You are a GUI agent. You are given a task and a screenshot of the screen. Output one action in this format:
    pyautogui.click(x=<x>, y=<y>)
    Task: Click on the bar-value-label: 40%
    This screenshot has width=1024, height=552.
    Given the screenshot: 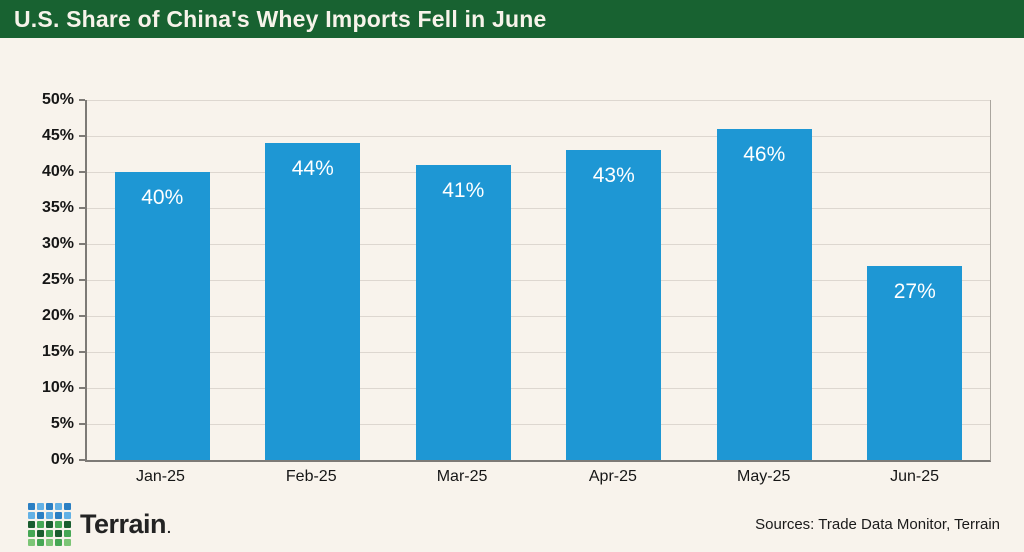 What is the action you would take?
    pyautogui.click(x=162, y=197)
    